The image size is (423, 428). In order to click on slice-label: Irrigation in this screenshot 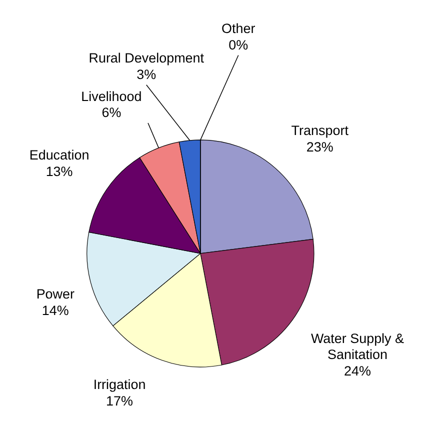, I will do `click(119, 384)`.